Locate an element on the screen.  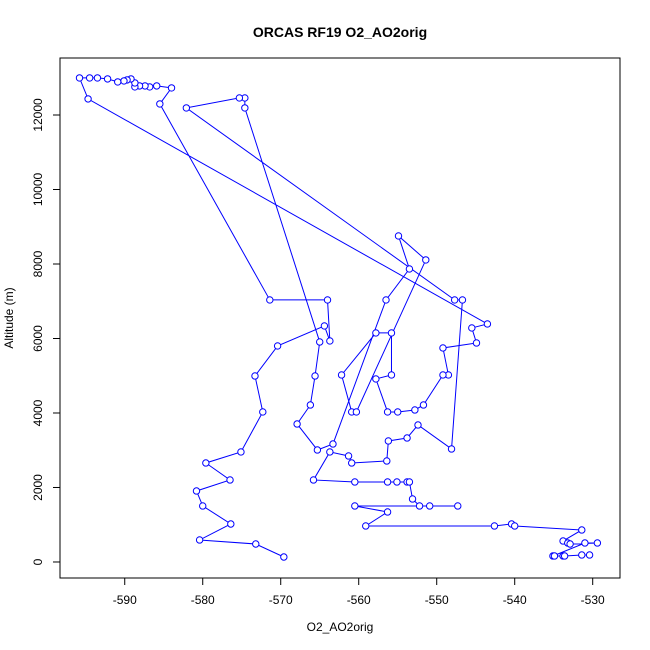
x-tick-label: -570 is located at coordinates (281, 600).